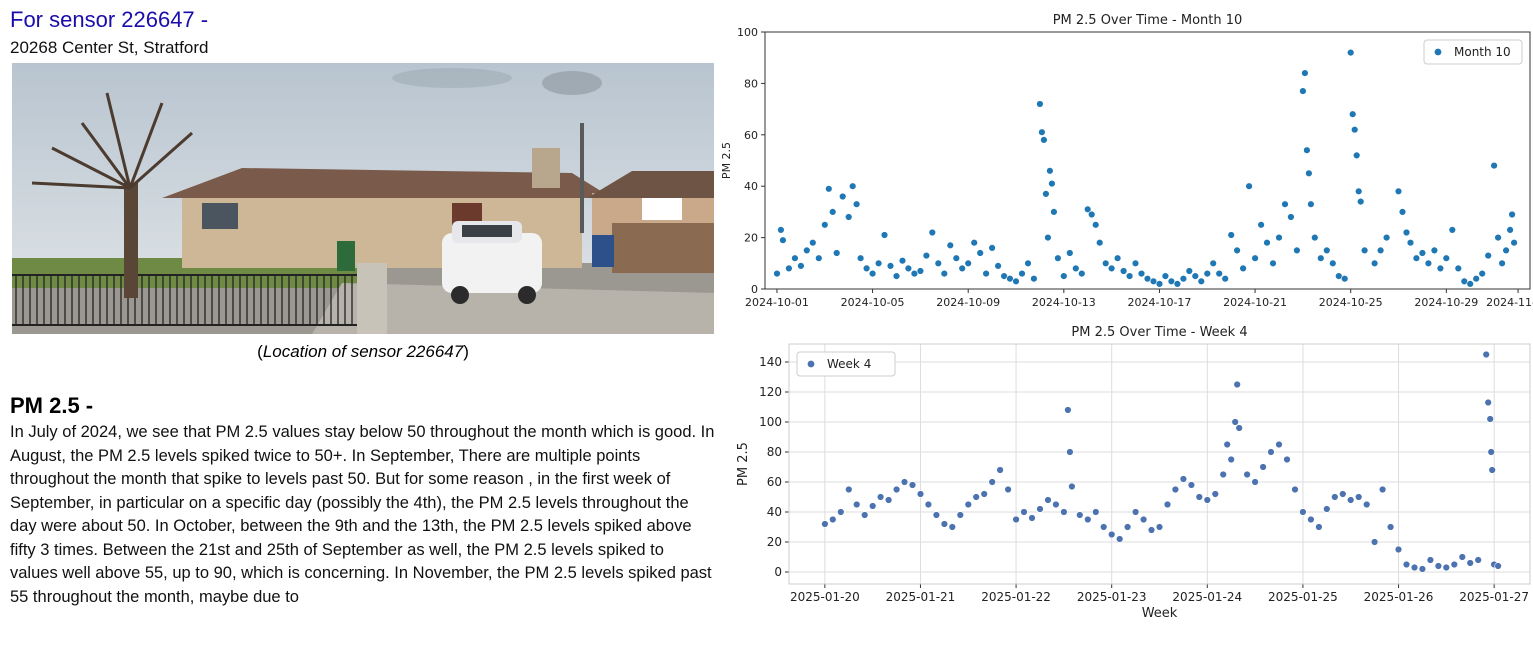 Image resolution: width=1533 pixels, height=652 pixels. Describe the element at coordinates (1482, 52) in the screenshot. I see `month-chart-legend-label: Month 10` at that location.